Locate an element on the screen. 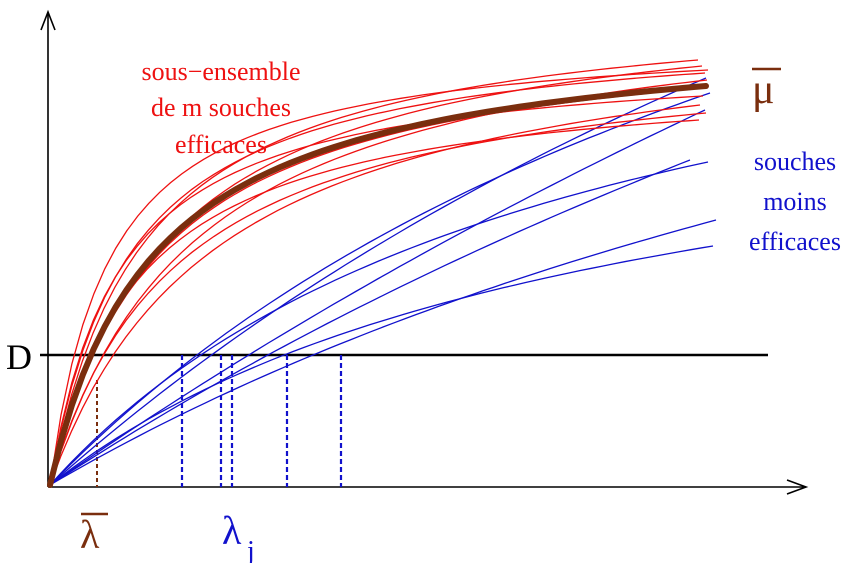  blue-intersection-drops is located at coordinates (261, 421).